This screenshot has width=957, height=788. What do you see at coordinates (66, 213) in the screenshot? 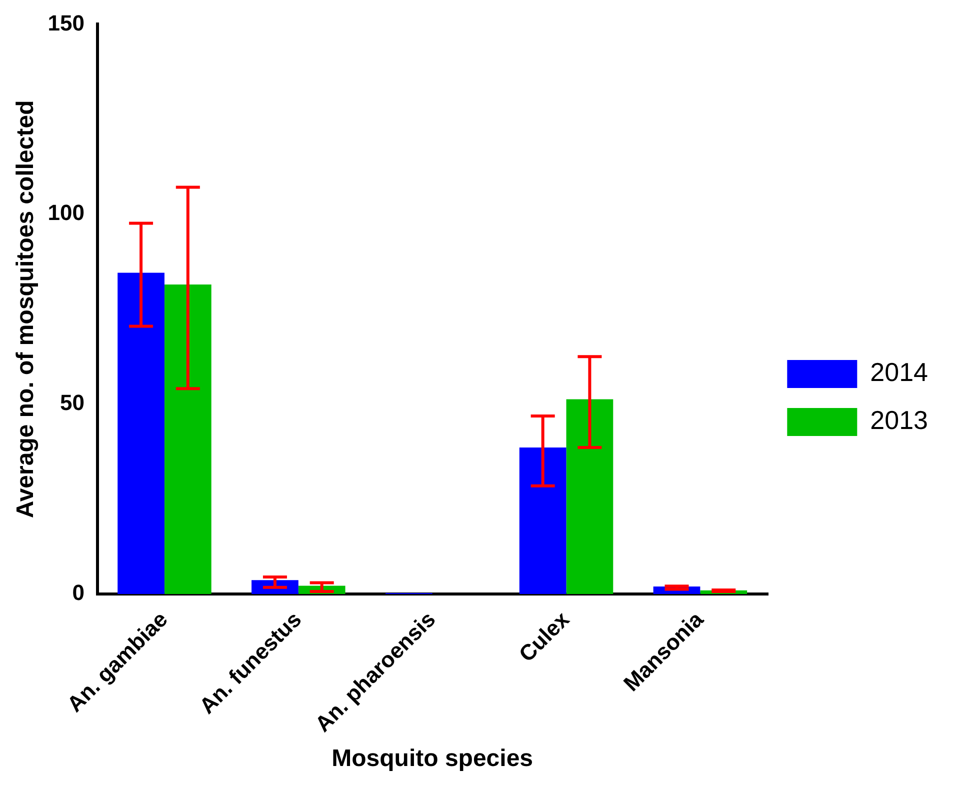
I see `y-tick-label: 100` at bounding box center [66, 213].